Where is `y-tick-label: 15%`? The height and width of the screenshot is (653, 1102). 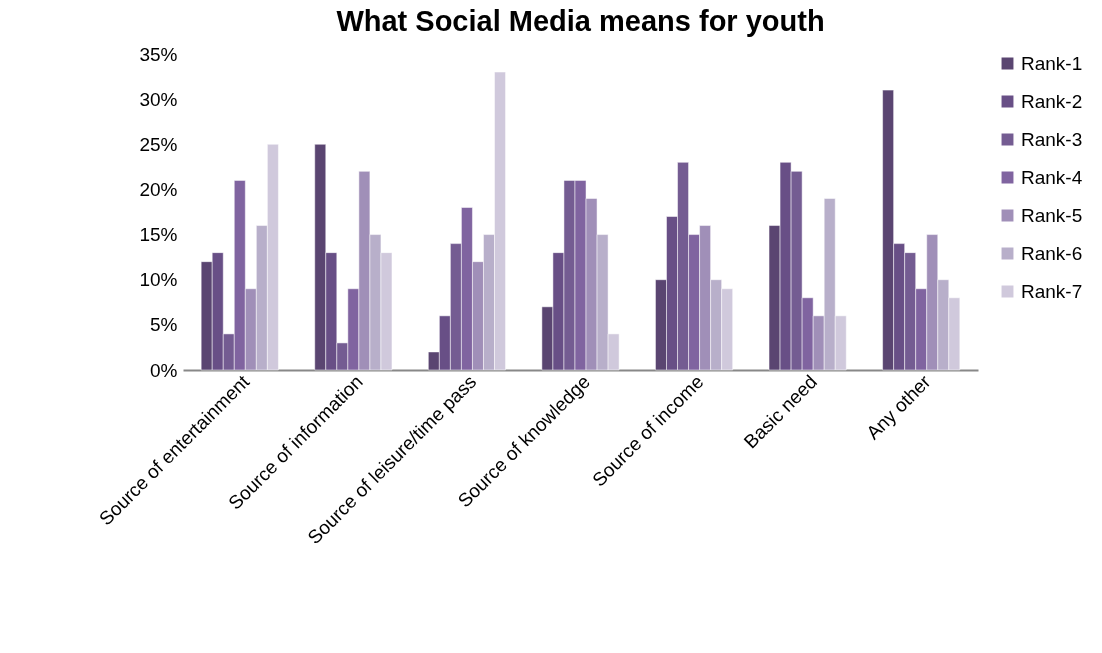
y-tick-label: 15% is located at coordinates (158, 235).